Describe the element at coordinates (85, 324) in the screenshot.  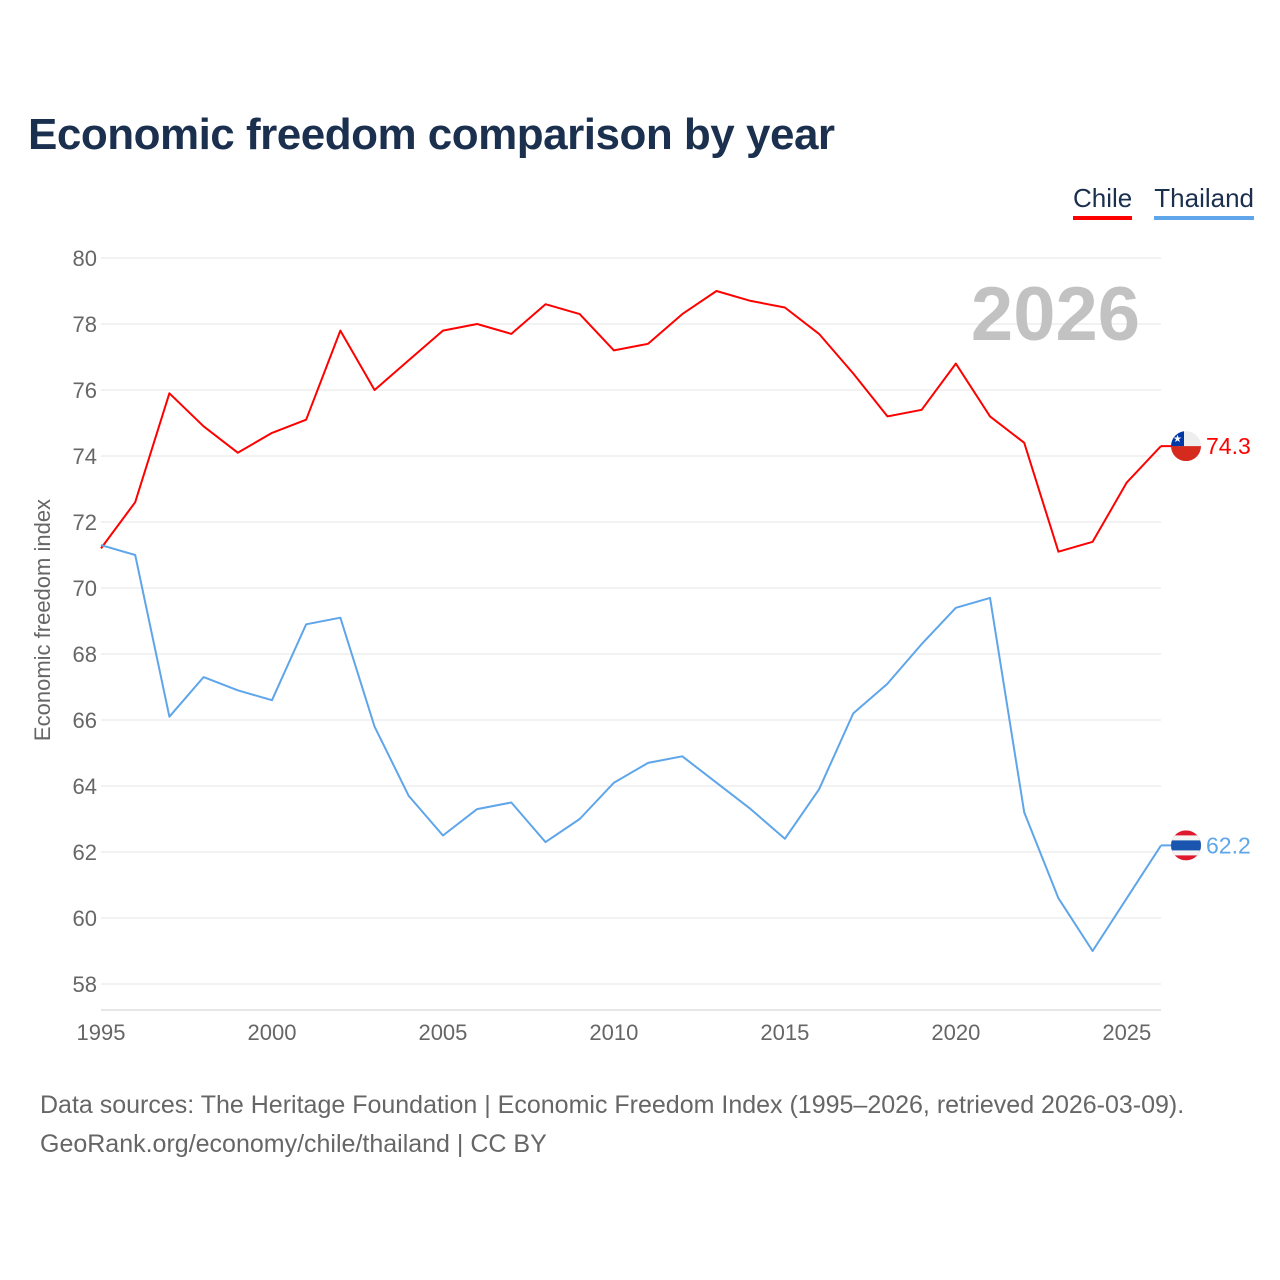
I see `y-tick-label: 78` at that location.